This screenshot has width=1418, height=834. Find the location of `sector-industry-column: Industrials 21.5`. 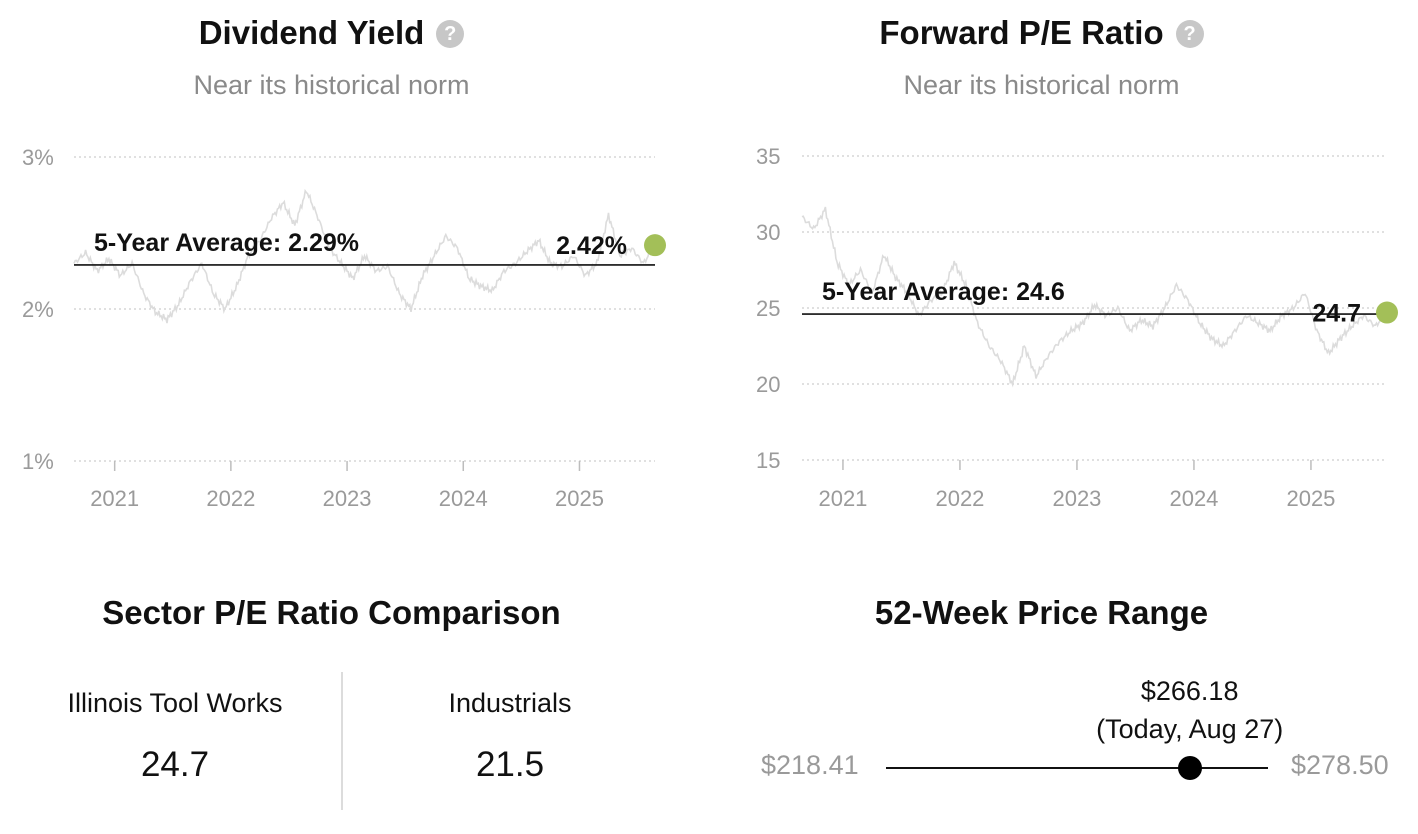

sector-industry-column: Industrials 21.5 is located at coordinates (510, 736).